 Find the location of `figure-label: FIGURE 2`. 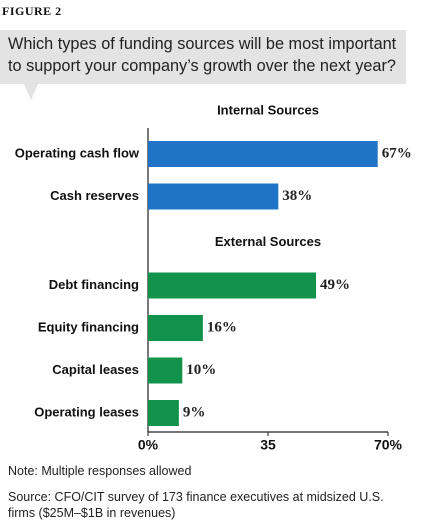

figure-label: FIGURE 2 is located at coordinates (32, 11).